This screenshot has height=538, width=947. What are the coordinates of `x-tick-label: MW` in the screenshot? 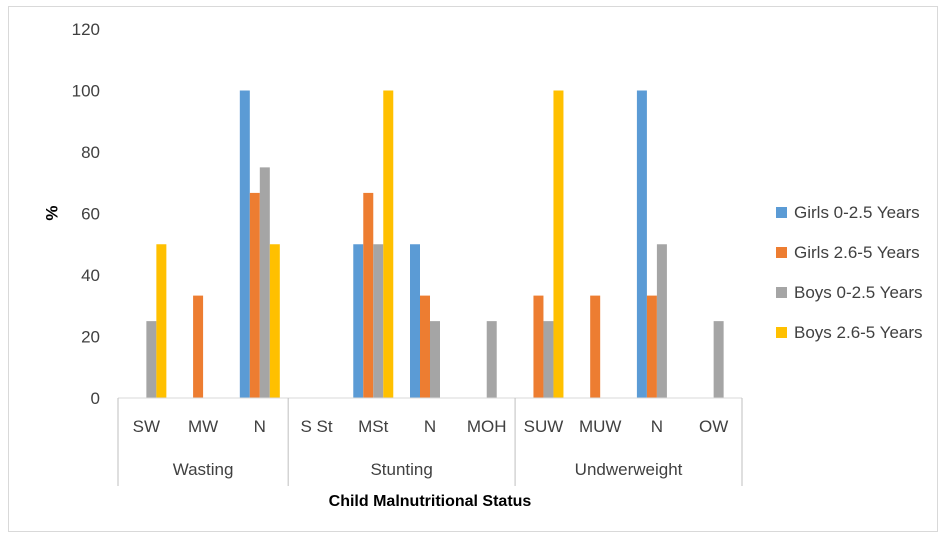 It's located at (203, 426).